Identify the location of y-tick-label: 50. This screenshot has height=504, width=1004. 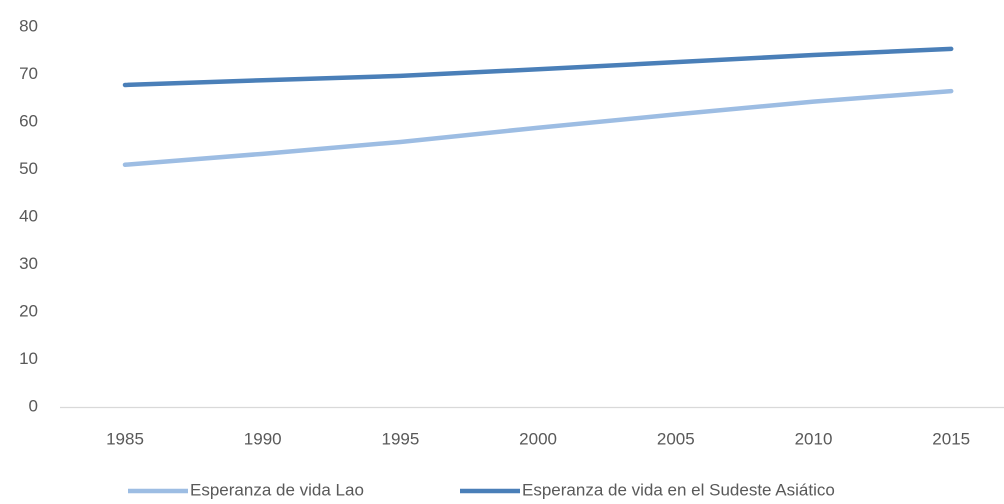
(28, 168).